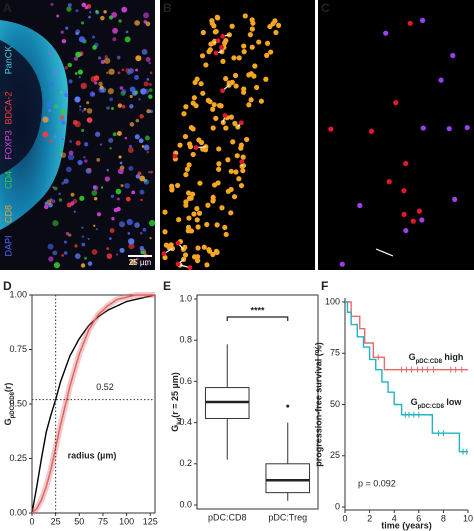  I want to click on y-tick-label: 25, so click(335, 455).